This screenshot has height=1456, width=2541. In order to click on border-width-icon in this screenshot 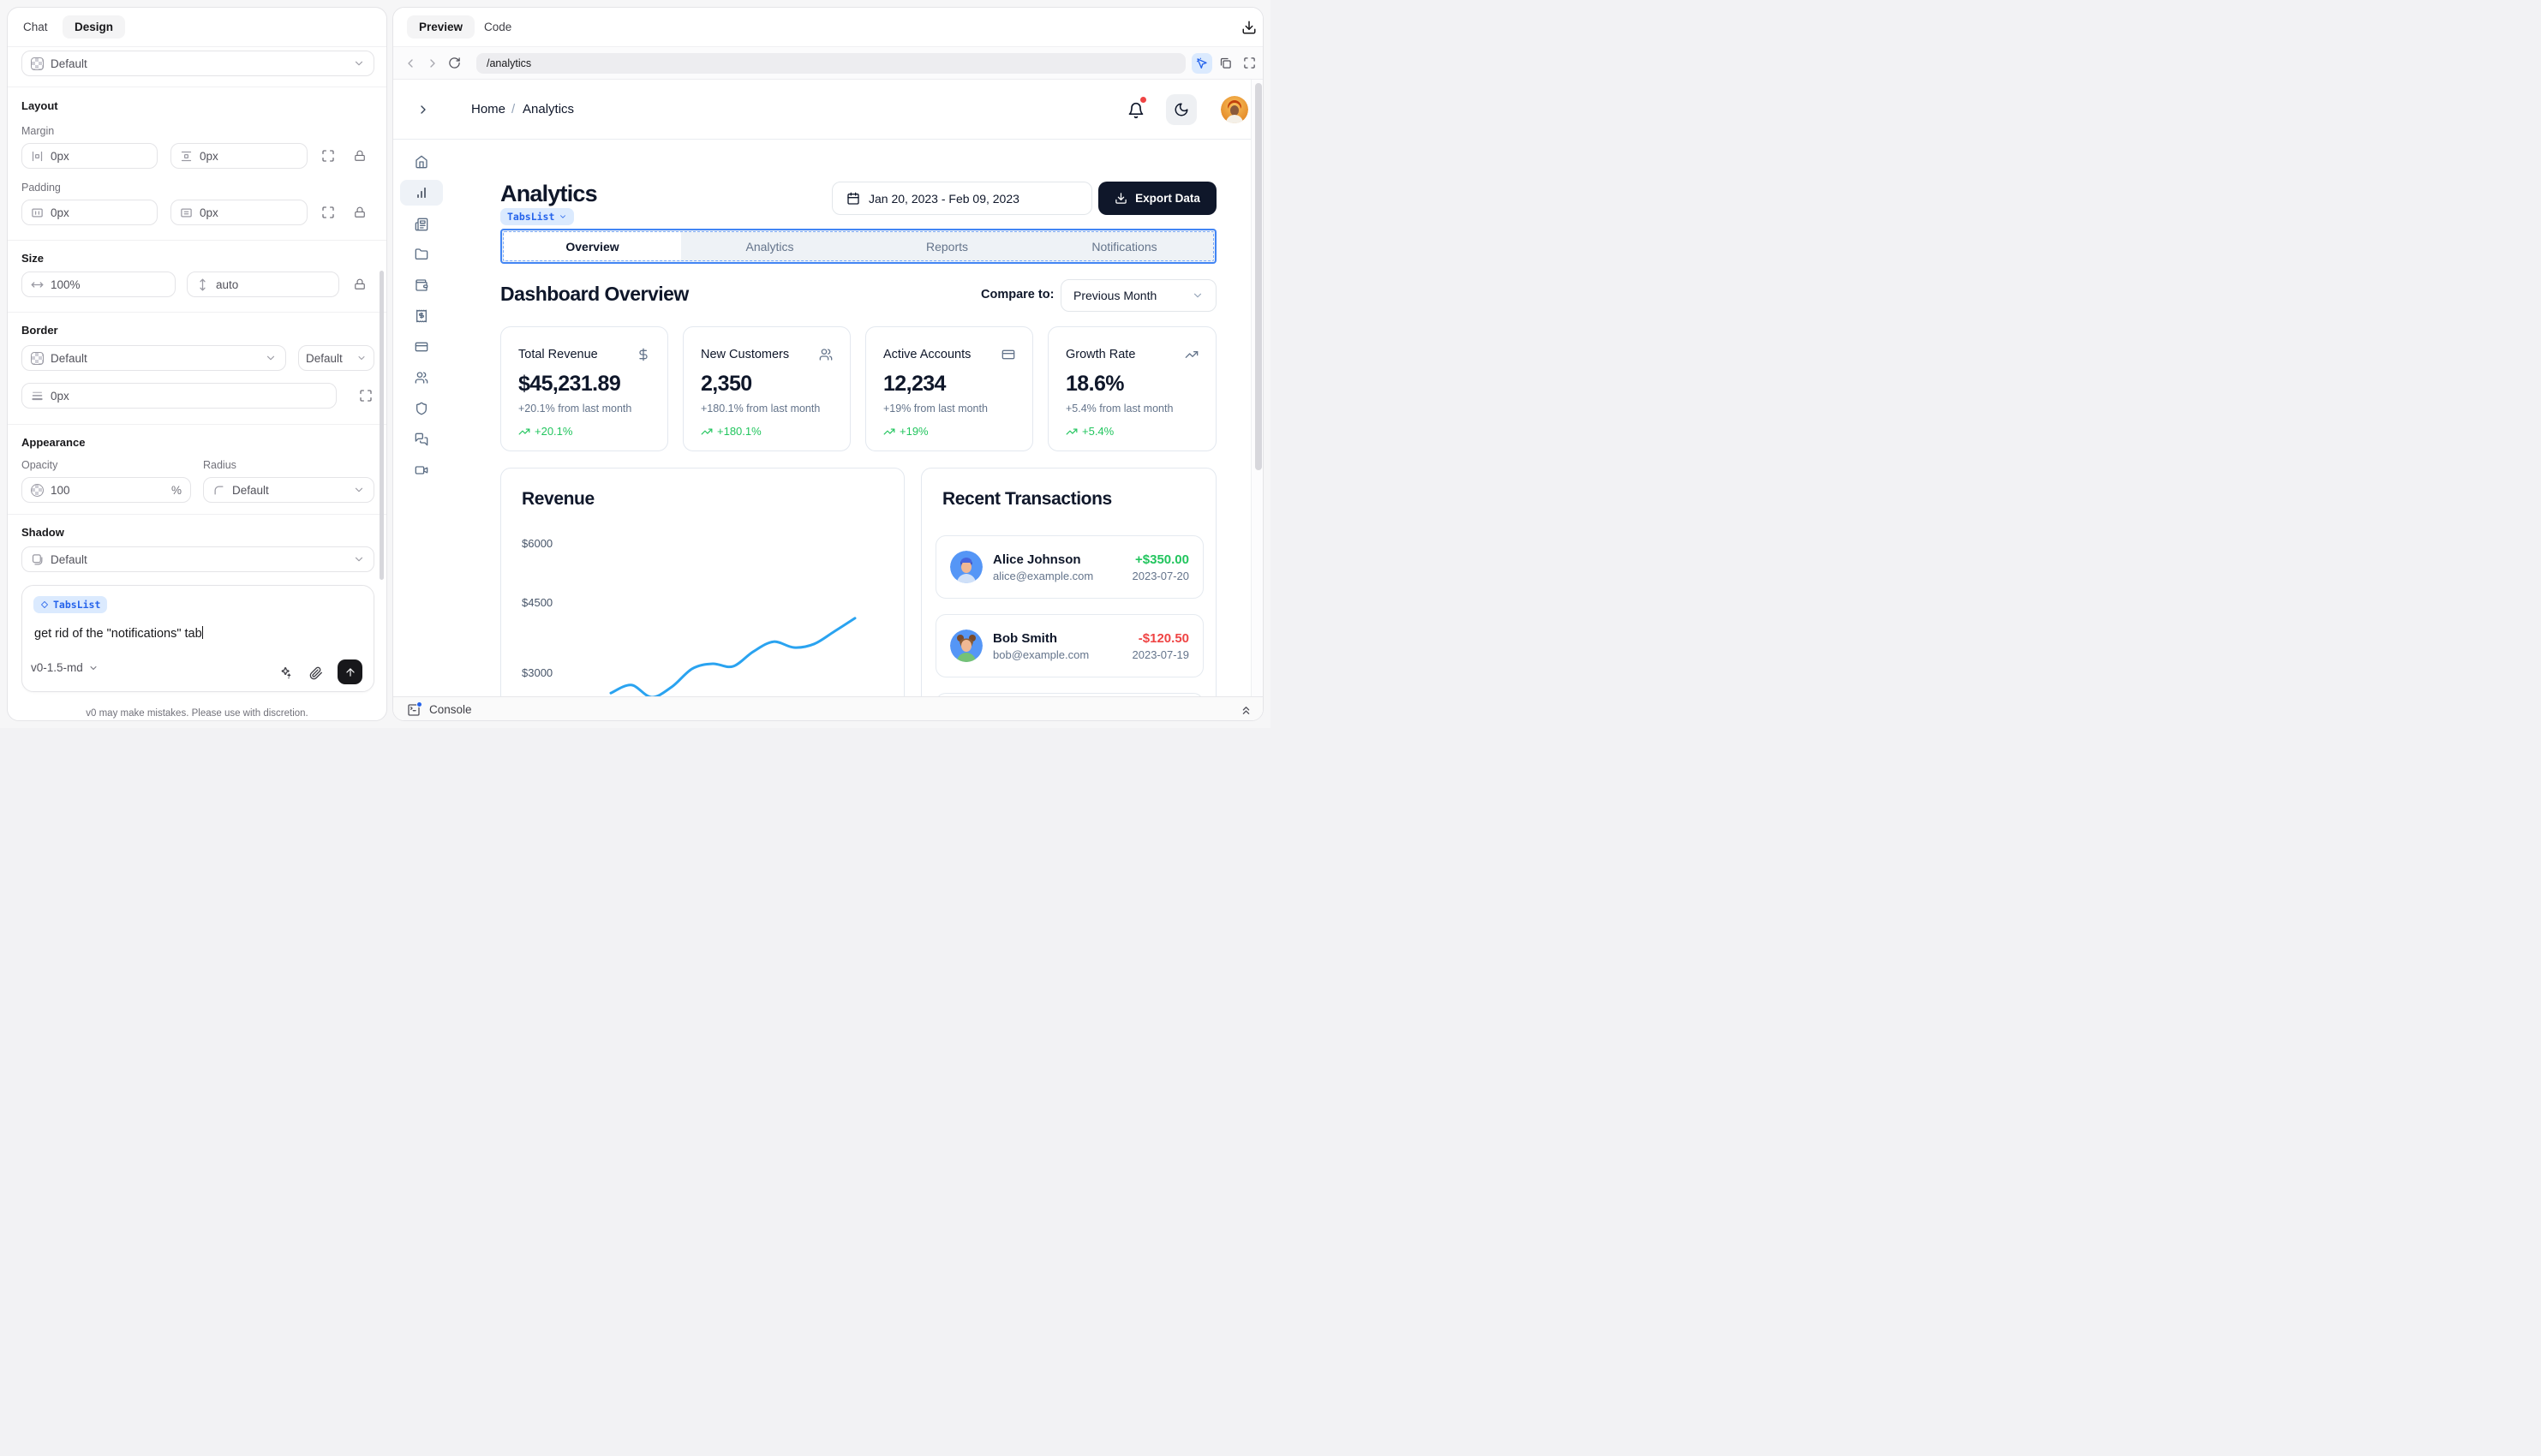, I will do `click(37, 396)`.